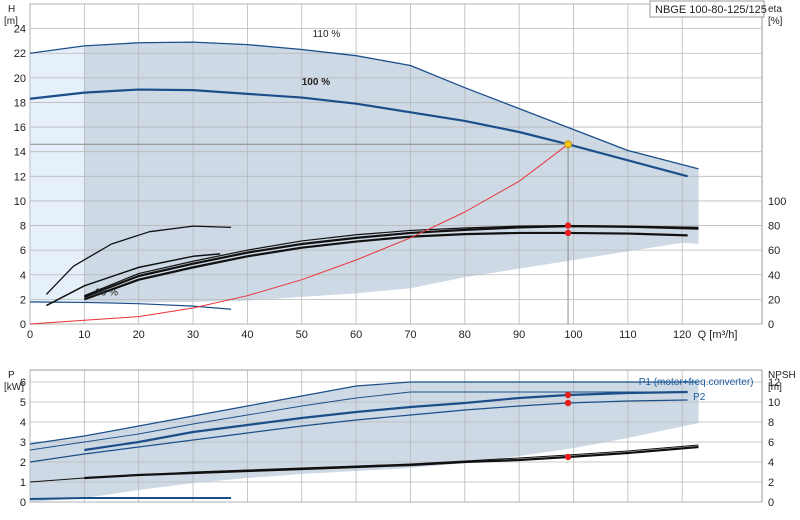 This screenshot has height=520, width=800. What do you see at coordinates (106, 293) in the screenshot?
I see `curve-label: 30 %` at bounding box center [106, 293].